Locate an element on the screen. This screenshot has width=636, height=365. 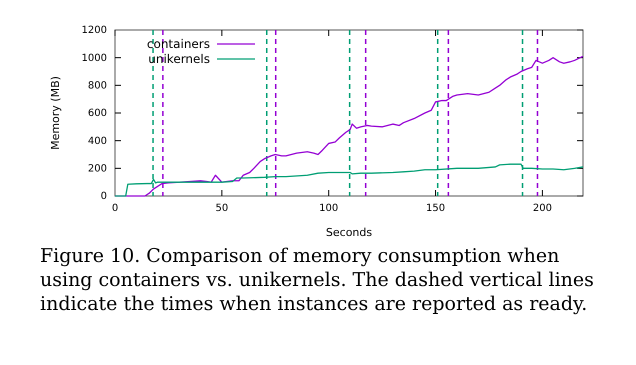
y-tick-label: 800 is located at coordinates (97, 86).